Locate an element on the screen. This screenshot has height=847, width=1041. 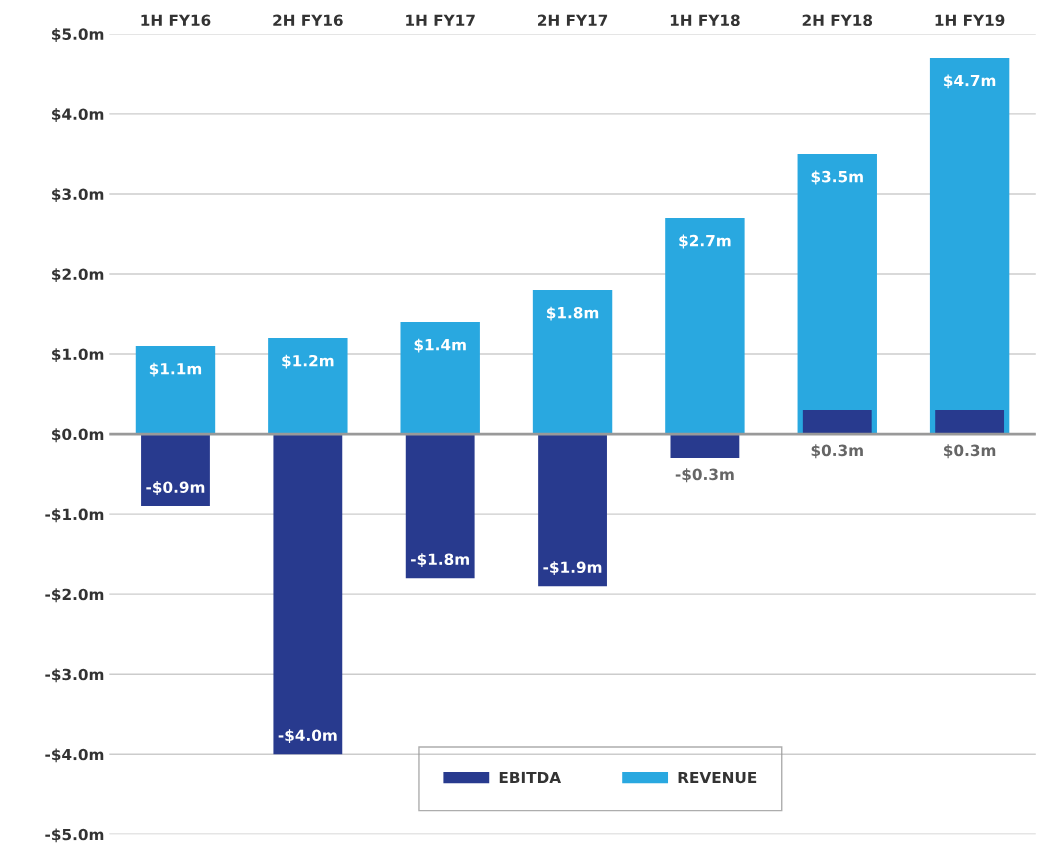
data-label: -$1.9m is located at coordinates (572, 568).